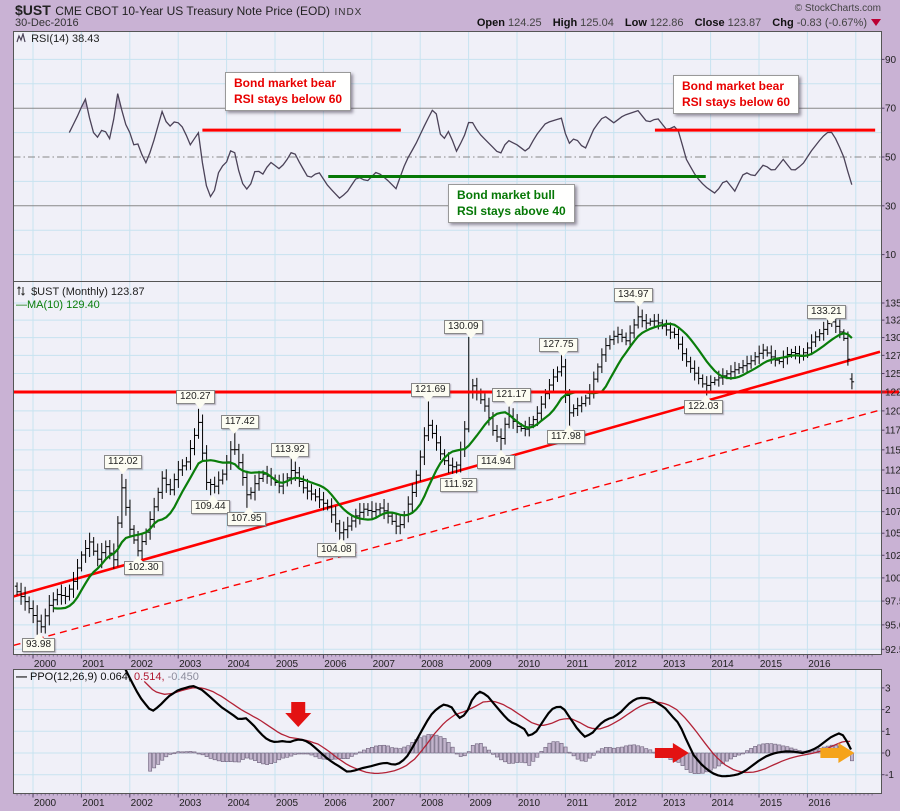 This screenshot has width=900, height=811. What do you see at coordinates (888, 688) in the screenshot?
I see `ppo-axis-label: 3` at bounding box center [888, 688].